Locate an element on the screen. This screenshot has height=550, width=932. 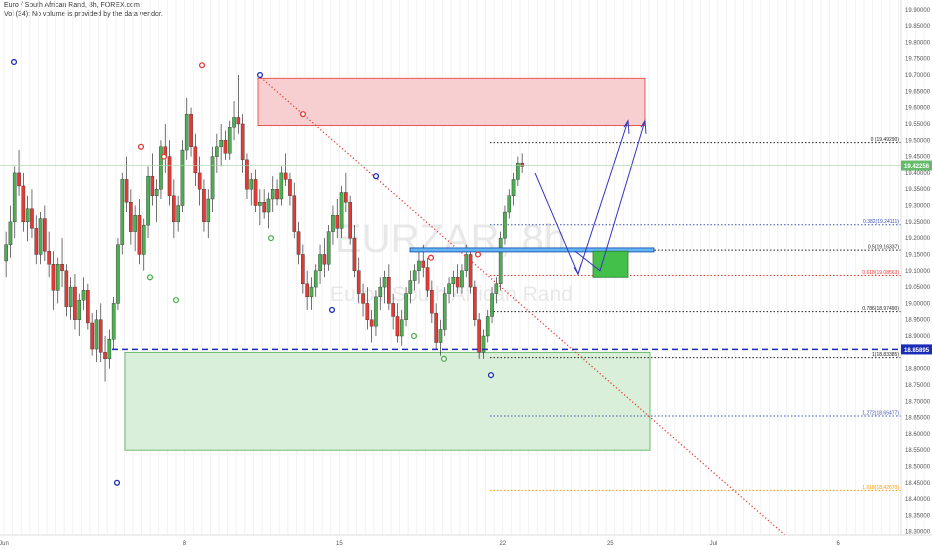
price-tick-label: 18.80000 is located at coordinates (918, 370).